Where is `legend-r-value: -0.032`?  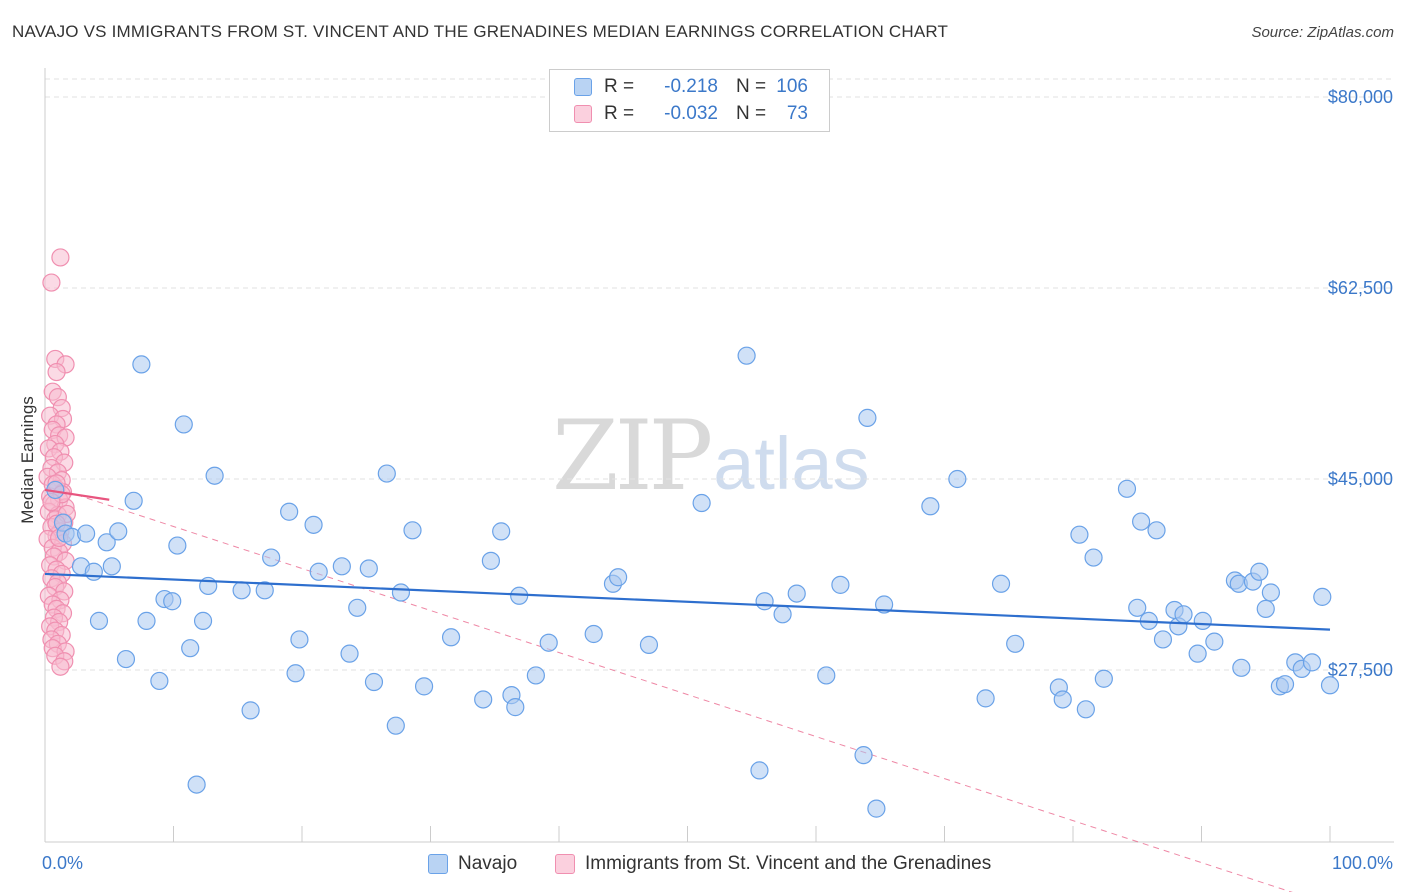 legend-r-value: -0.032 is located at coordinates (691, 113).